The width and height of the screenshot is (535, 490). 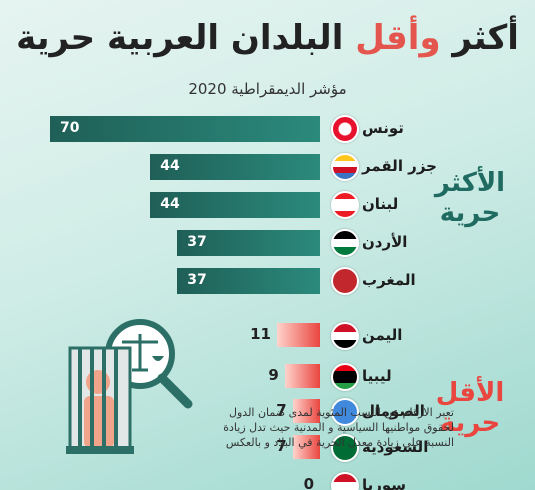 What do you see at coordinates (470, 408) in the screenshot?
I see `group-label-least: الأقل حرية` at bounding box center [470, 408].